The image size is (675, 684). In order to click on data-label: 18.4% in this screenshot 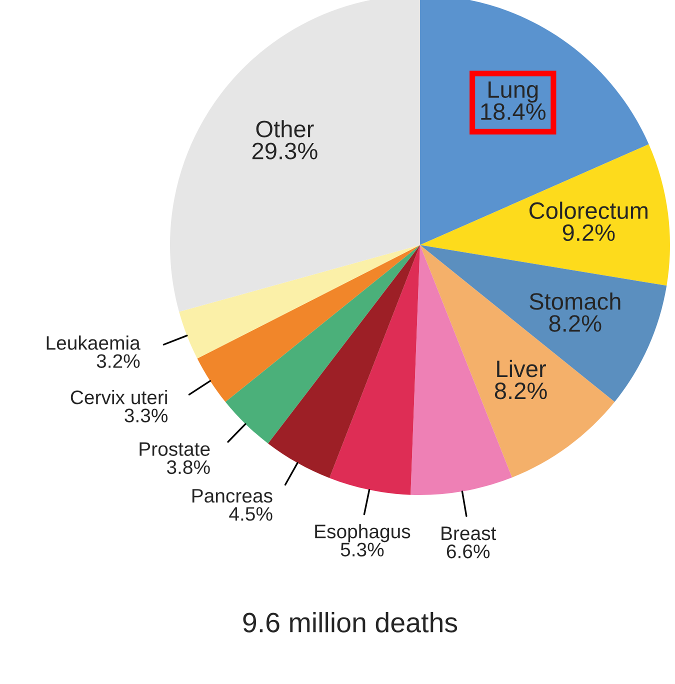, I will do `click(513, 111)`.